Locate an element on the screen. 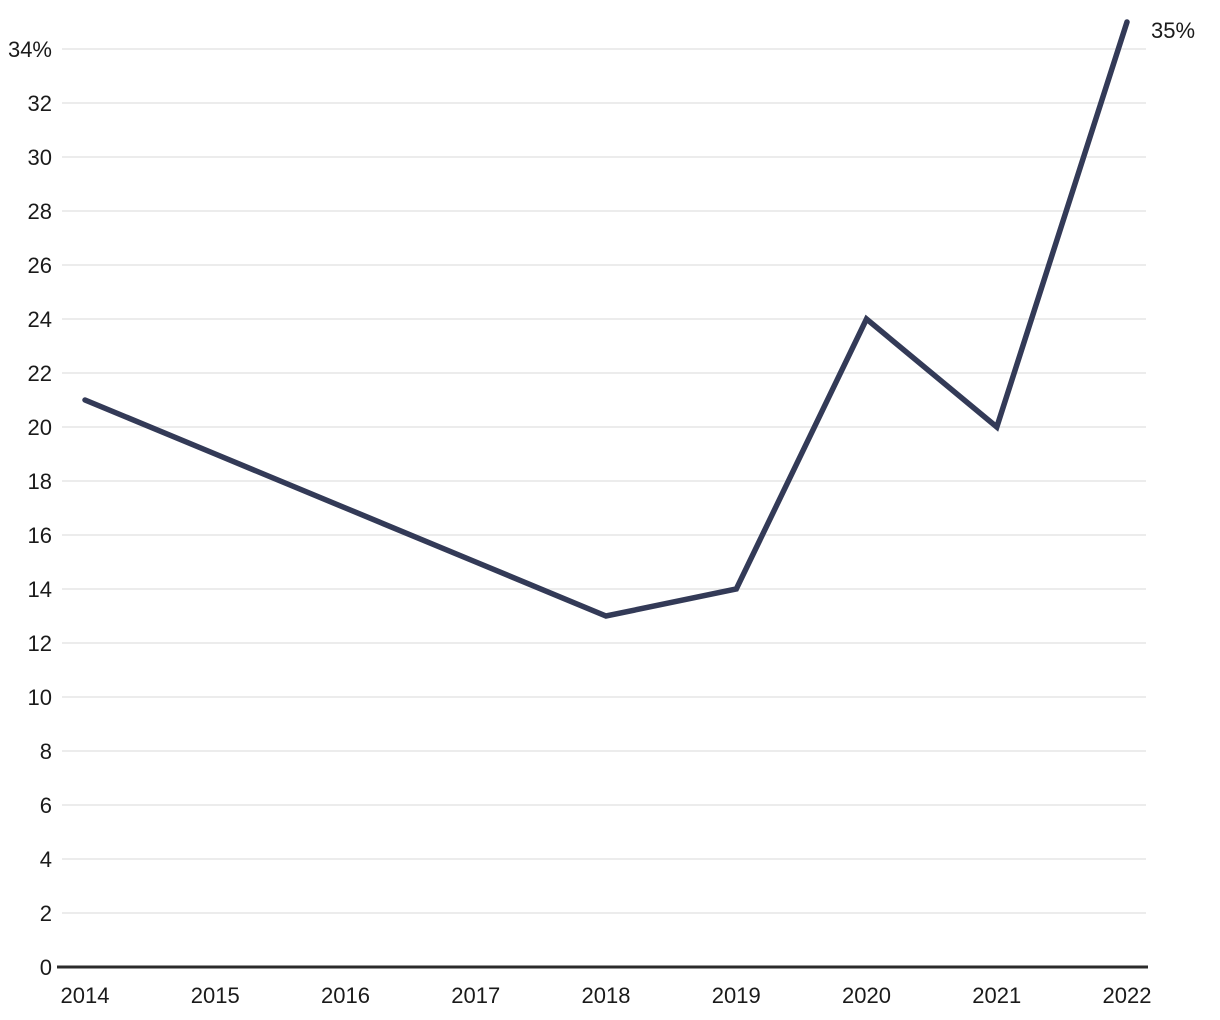  y-tick-label: 6 is located at coordinates (46, 805).